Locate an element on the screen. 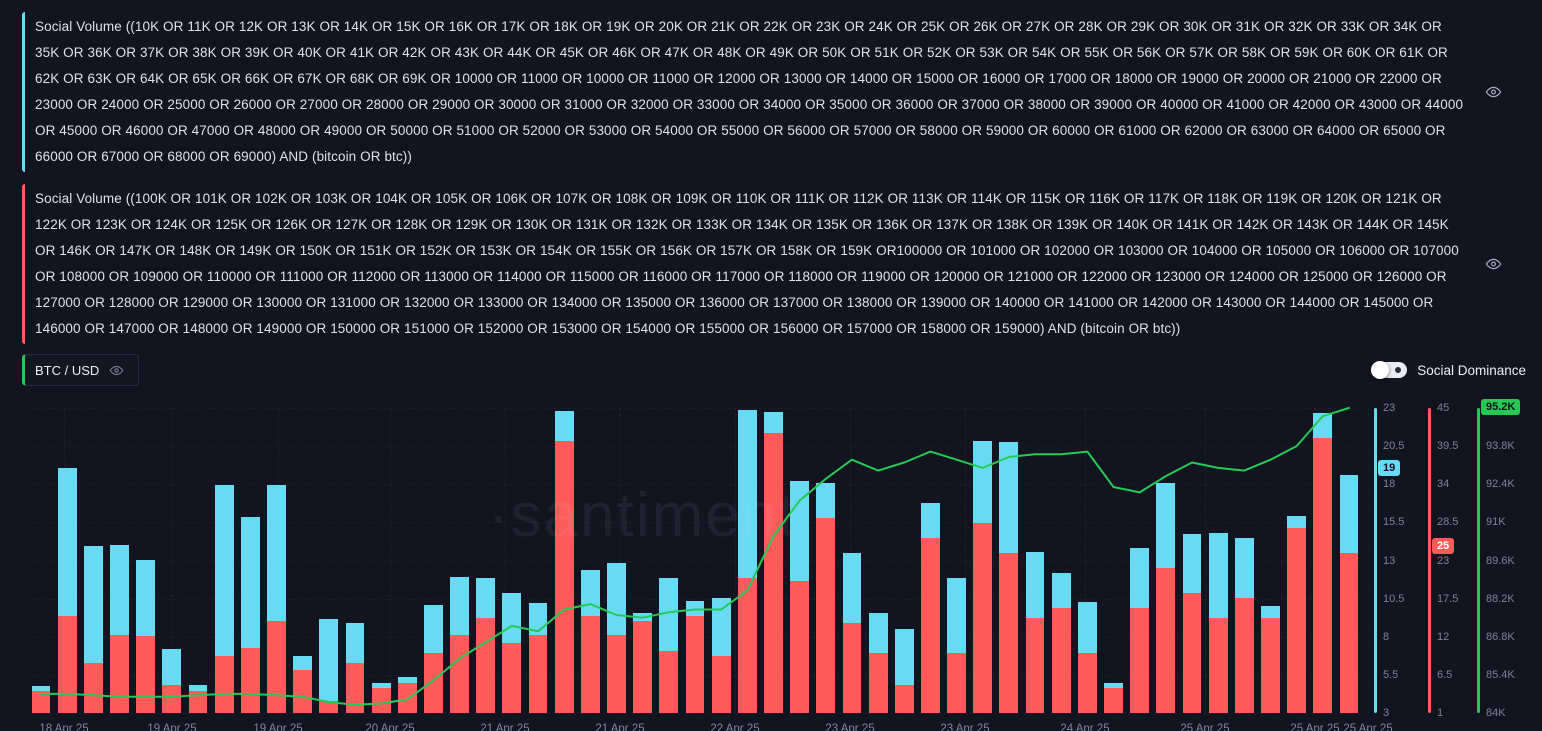 The height and width of the screenshot is (731, 1542). social-dominance-toggle is located at coordinates (1389, 370).